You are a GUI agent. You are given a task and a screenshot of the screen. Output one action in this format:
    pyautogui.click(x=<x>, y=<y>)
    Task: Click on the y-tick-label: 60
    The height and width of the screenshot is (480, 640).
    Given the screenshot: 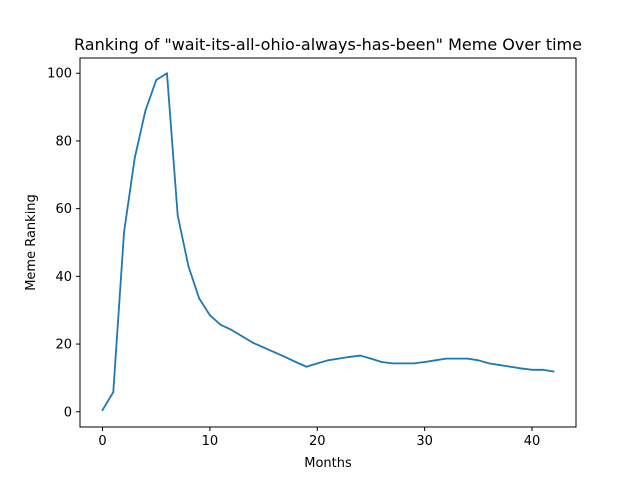 What is the action you would take?
    pyautogui.click(x=63, y=209)
    